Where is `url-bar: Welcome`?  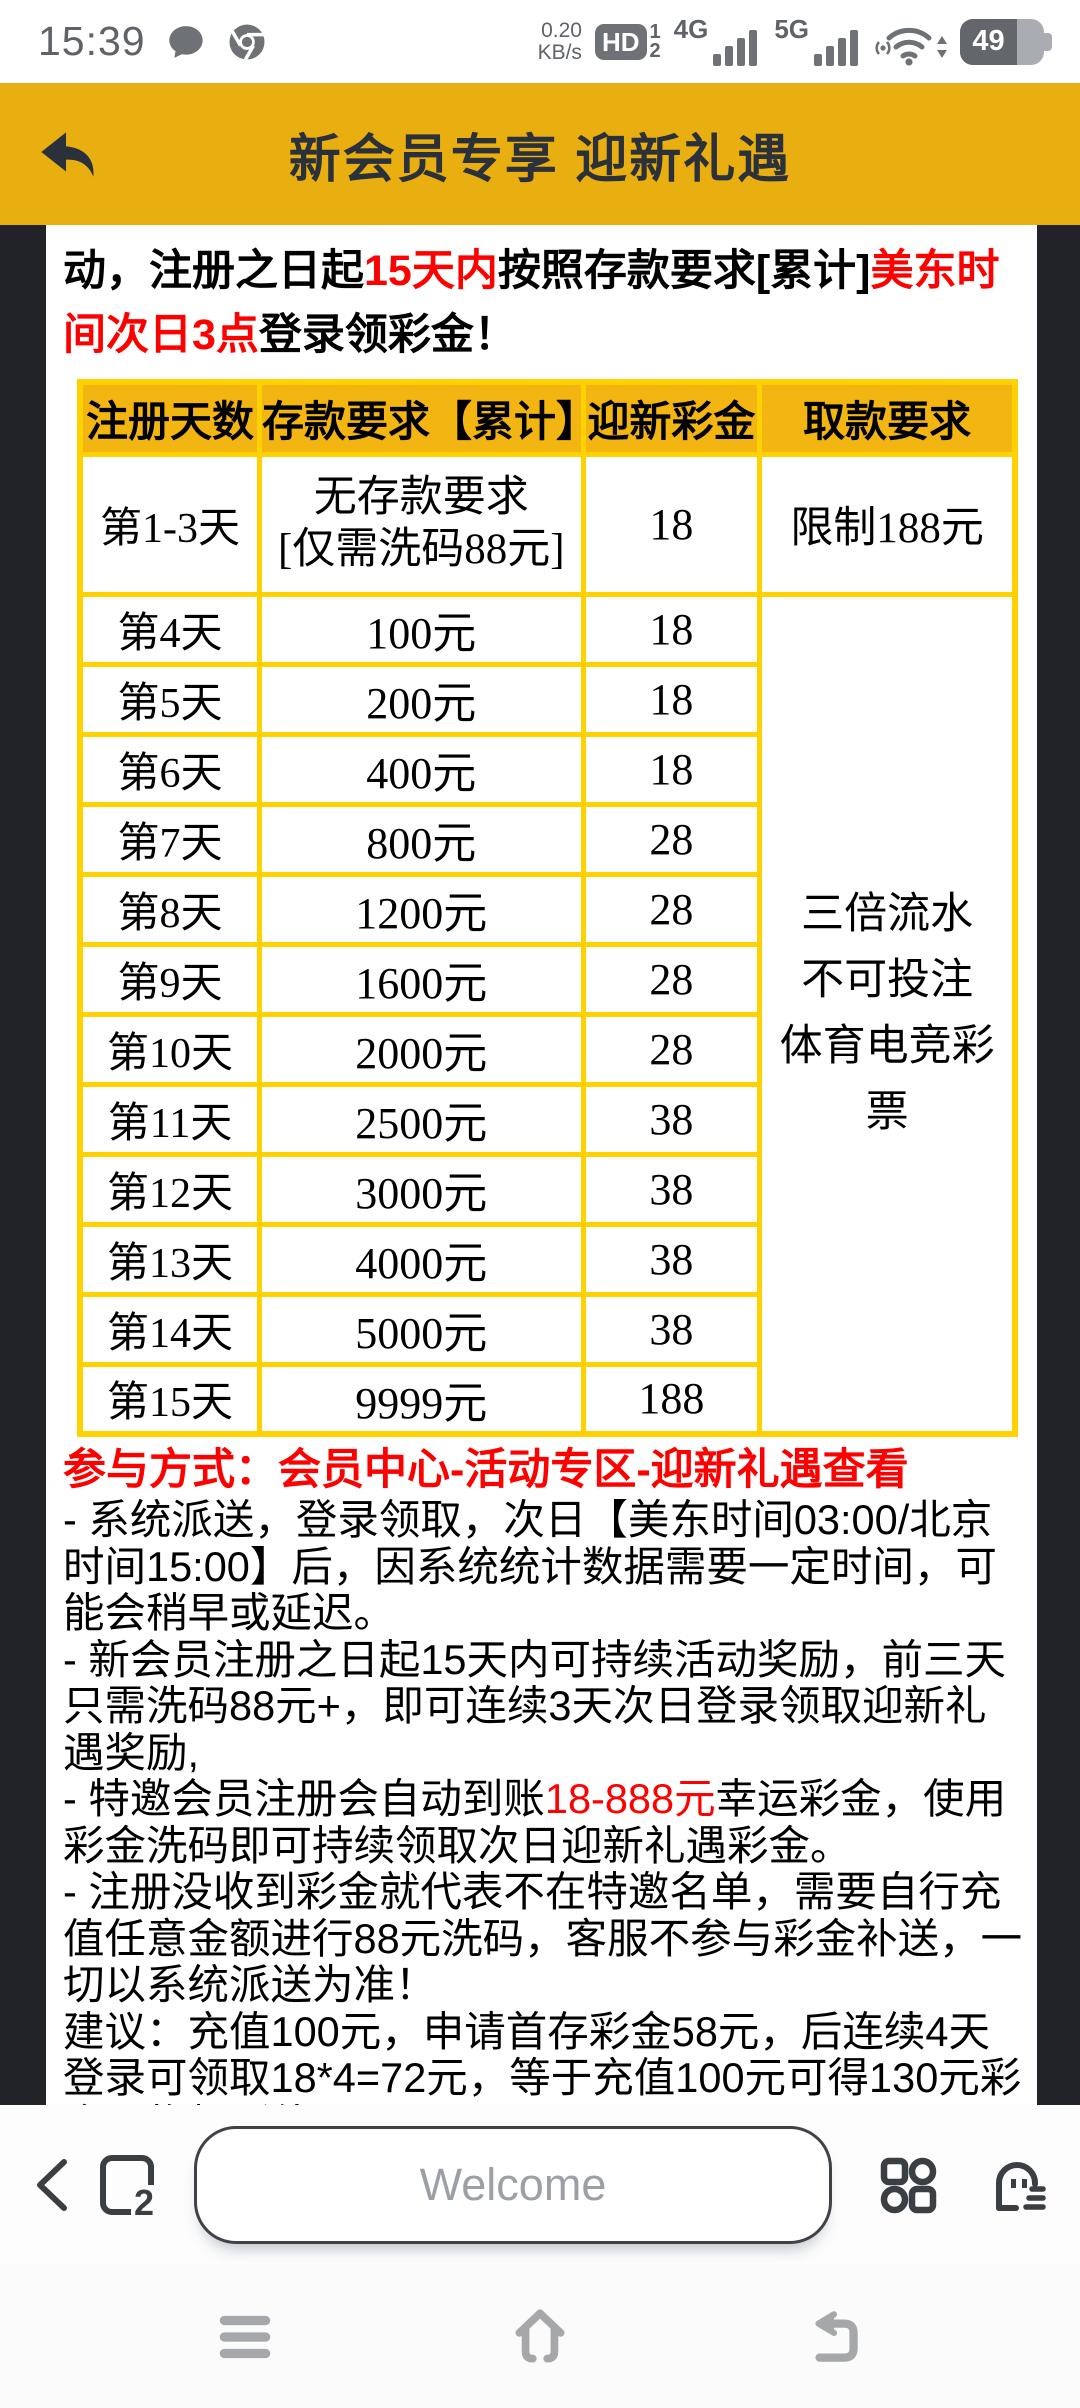
url-bar: Welcome is located at coordinates (513, 2185).